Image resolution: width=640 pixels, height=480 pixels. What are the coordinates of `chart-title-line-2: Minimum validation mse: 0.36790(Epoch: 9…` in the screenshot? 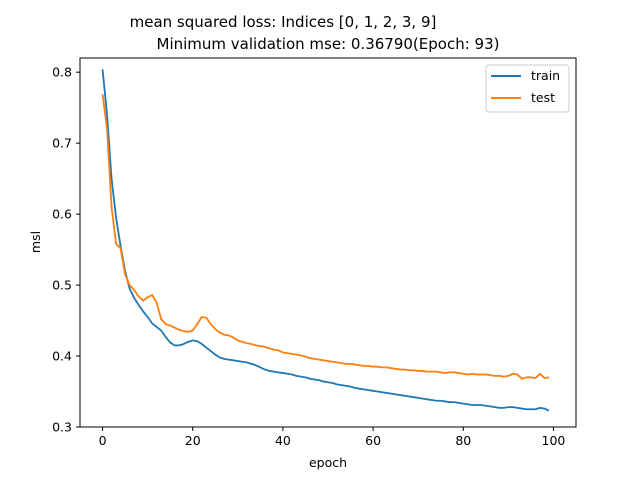 It's located at (328, 44).